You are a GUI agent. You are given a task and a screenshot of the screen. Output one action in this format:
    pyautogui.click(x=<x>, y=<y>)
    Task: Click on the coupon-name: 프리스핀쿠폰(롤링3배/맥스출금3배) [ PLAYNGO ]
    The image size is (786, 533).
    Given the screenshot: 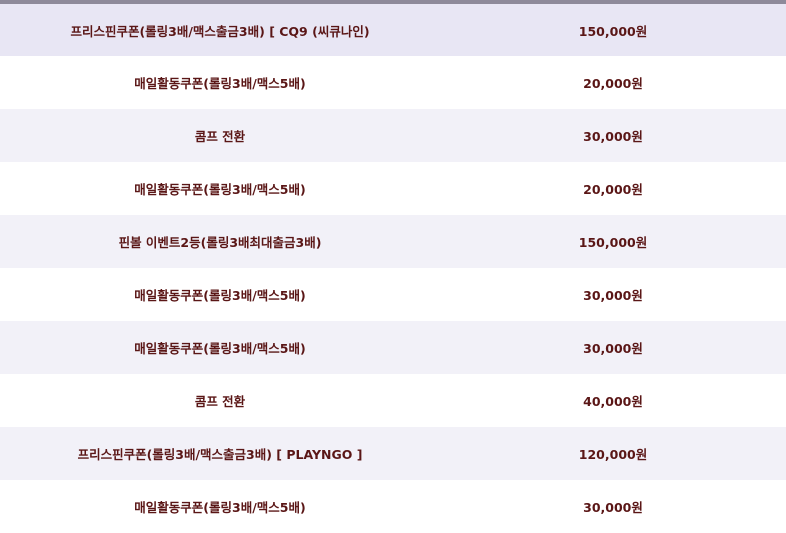 What is the action you would take?
    pyautogui.click(x=220, y=454)
    